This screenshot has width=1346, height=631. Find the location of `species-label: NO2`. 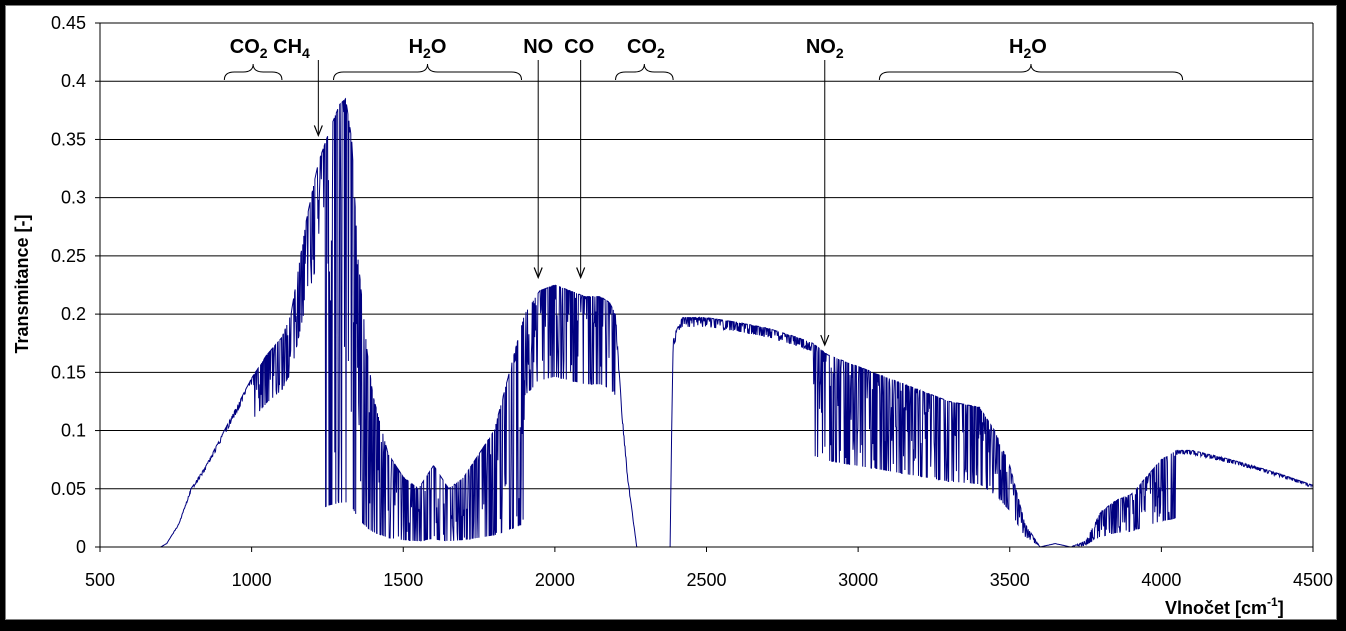

species-label: NO2 is located at coordinates (825, 48).